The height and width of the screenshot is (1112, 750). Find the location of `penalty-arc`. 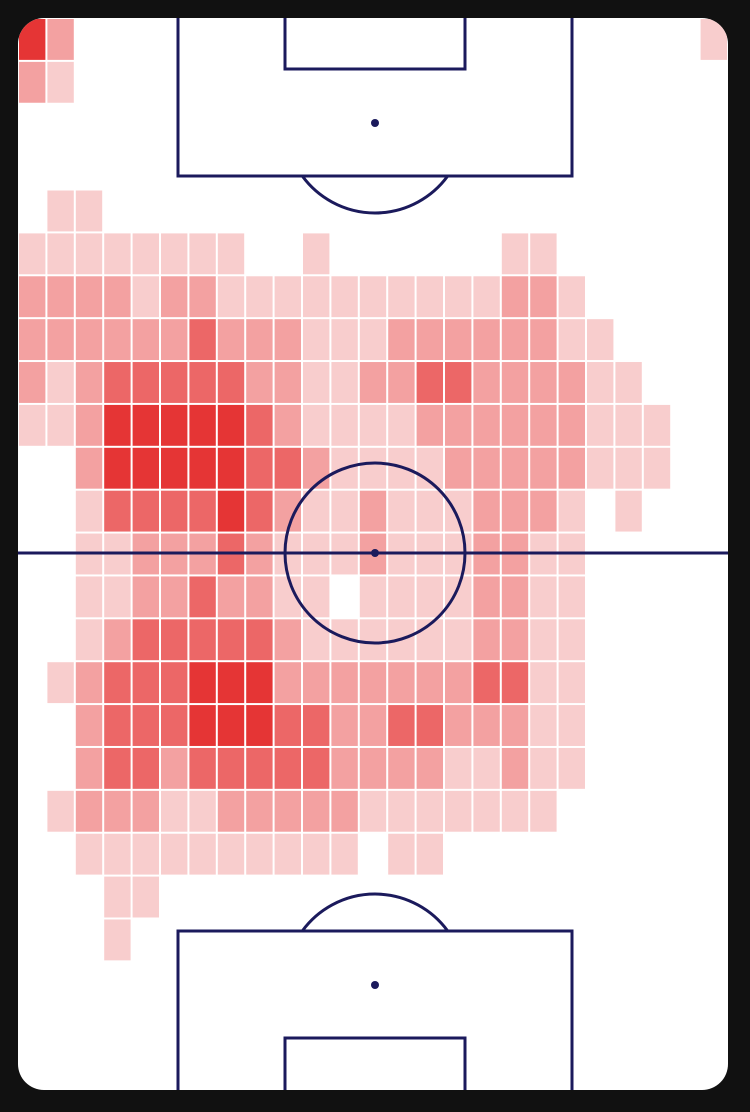

penalty-arc is located at coordinates (375, 912).